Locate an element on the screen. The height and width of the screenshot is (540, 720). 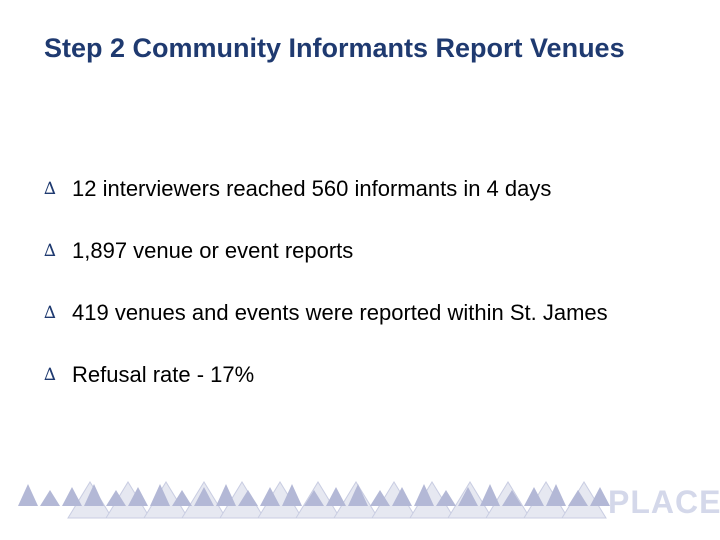
bullet-text: Refusal rate - 17% is located at coordinates (163, 374).